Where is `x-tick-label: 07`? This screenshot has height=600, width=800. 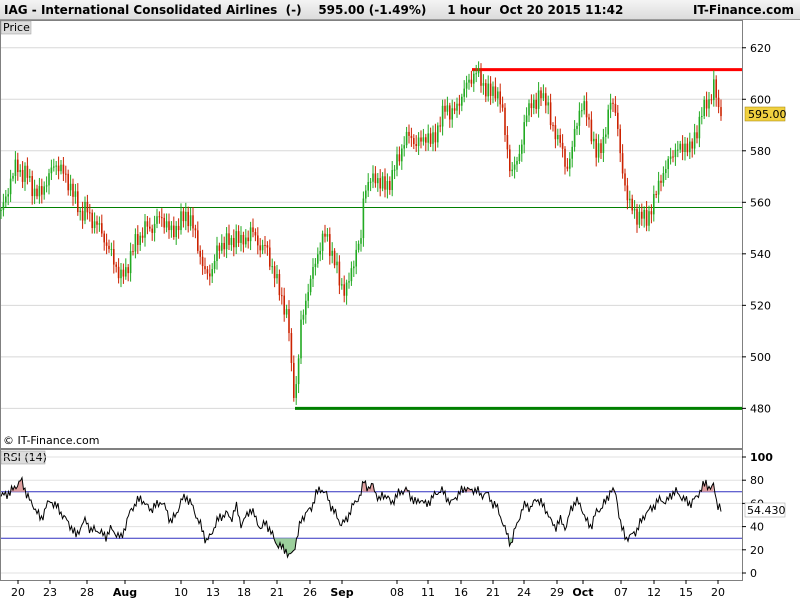
x-tick-label: 07 is located at coordinates (621, 592).